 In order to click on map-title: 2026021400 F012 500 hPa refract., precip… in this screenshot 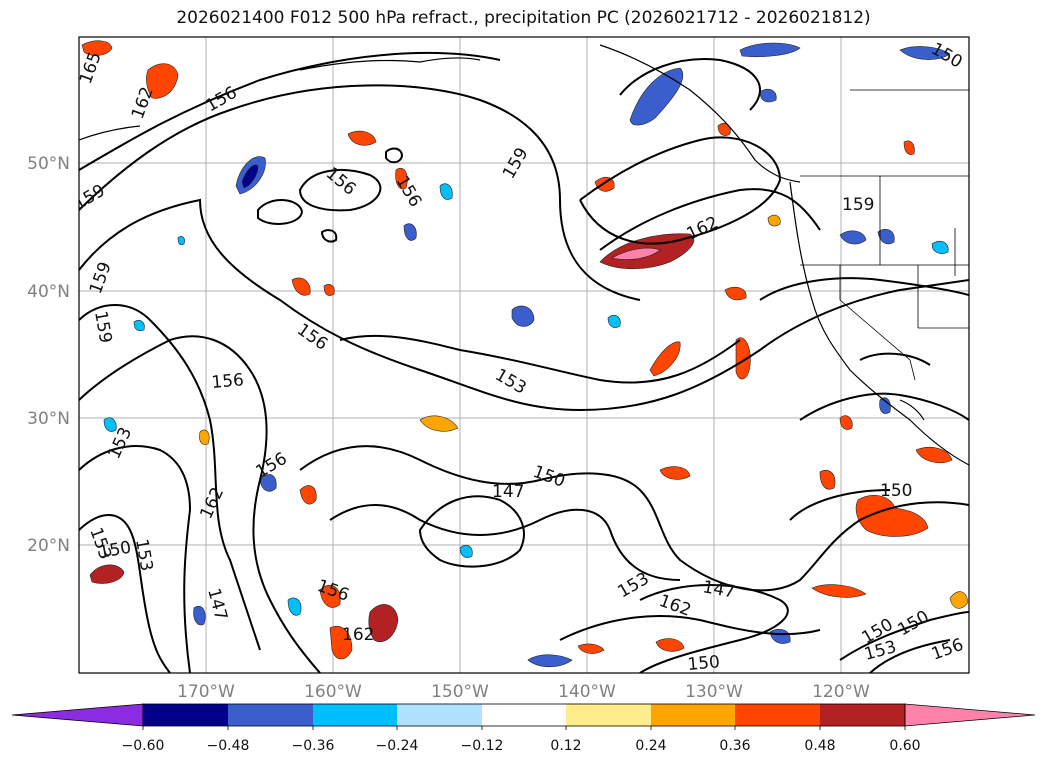, I will do `click(523, 18)`.